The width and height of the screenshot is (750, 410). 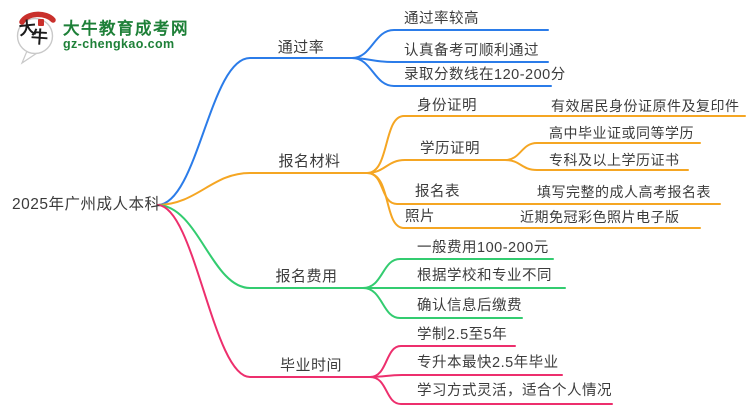 I want to click on branch-graduation-time: 毕业时间, so click(x=310, y=365).